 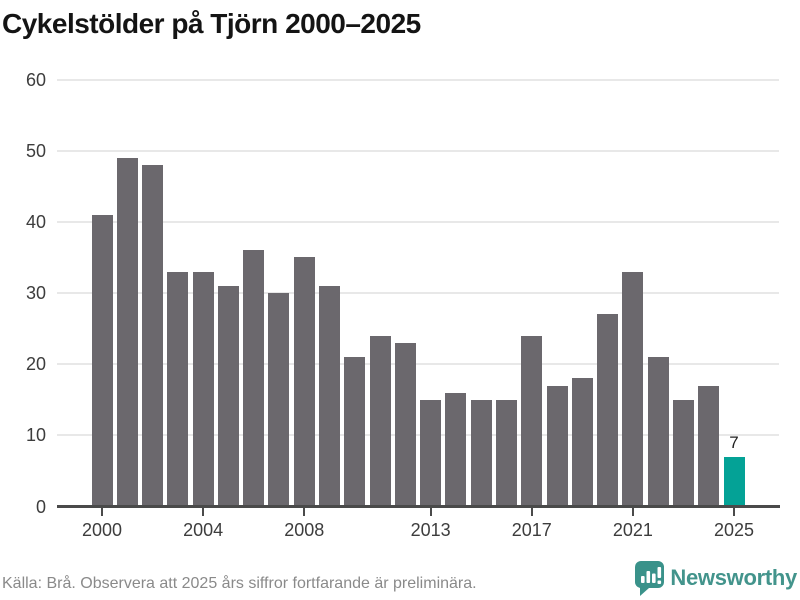 What do you see at coordinates (683, 453) in the screenshot?
I see `bar-2023` at bounding box center [683, 453].